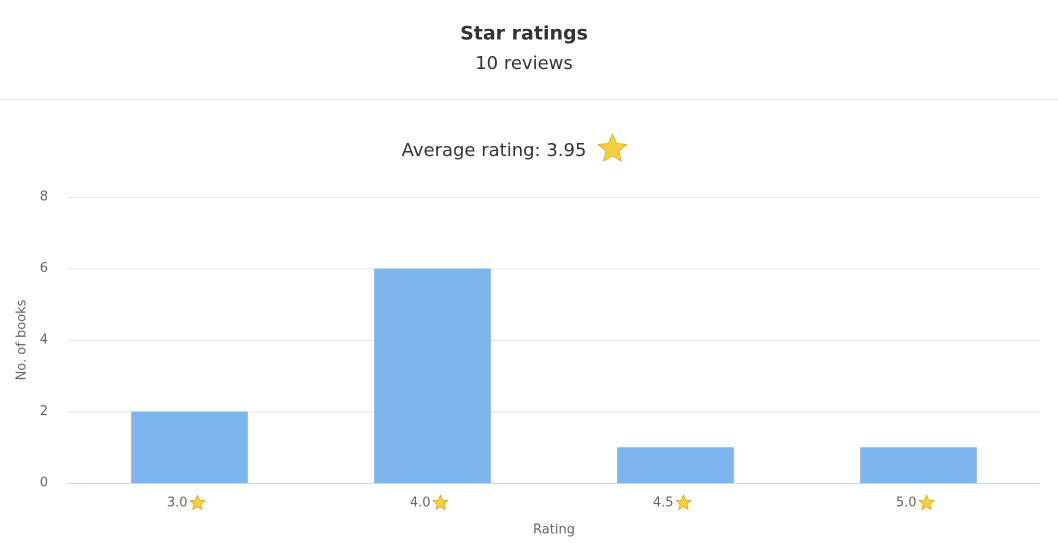 The width and height of the screenshot is (1058, 547). Describe the element at coordinates (663, 503) in the screenshot. I see `x-tick-label: 4.5` at that location.